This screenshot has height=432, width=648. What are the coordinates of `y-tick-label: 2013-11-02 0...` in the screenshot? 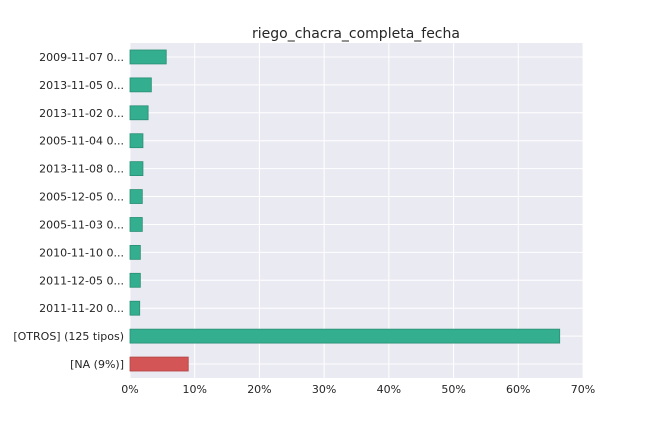 It's located at (81, 113).